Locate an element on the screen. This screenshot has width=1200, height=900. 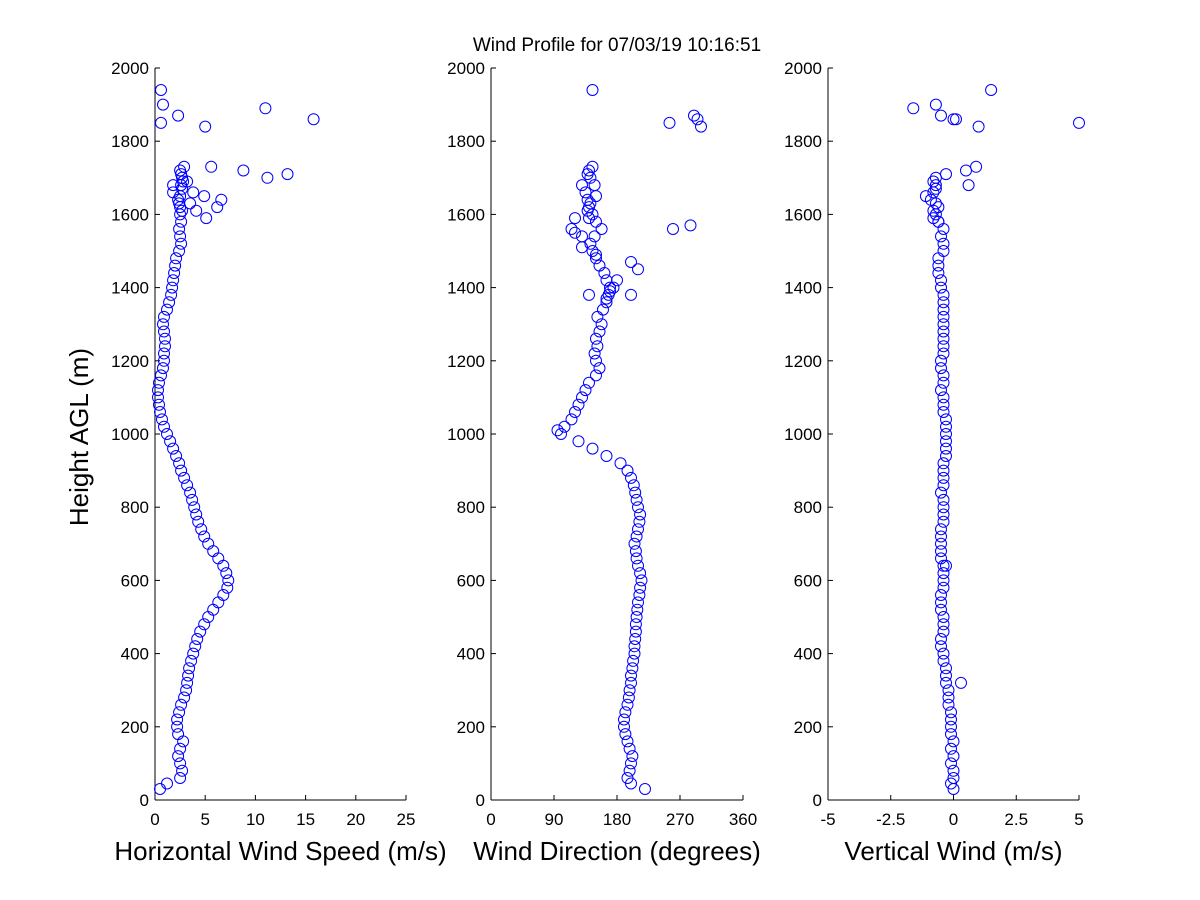
y-tick-label: 1600 is located at coordinates (803, 214).